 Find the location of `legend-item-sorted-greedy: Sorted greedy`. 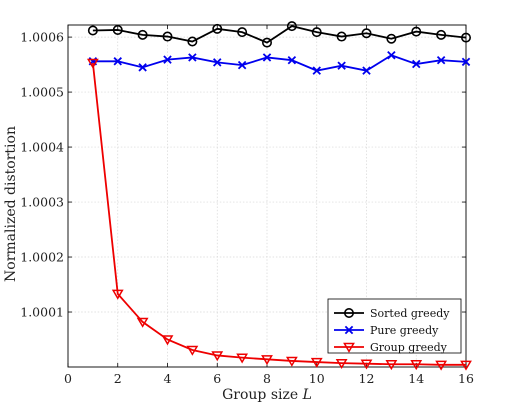

legend-item-sorted-greedy: Sorted greedy is located at coordinates (392, 313).